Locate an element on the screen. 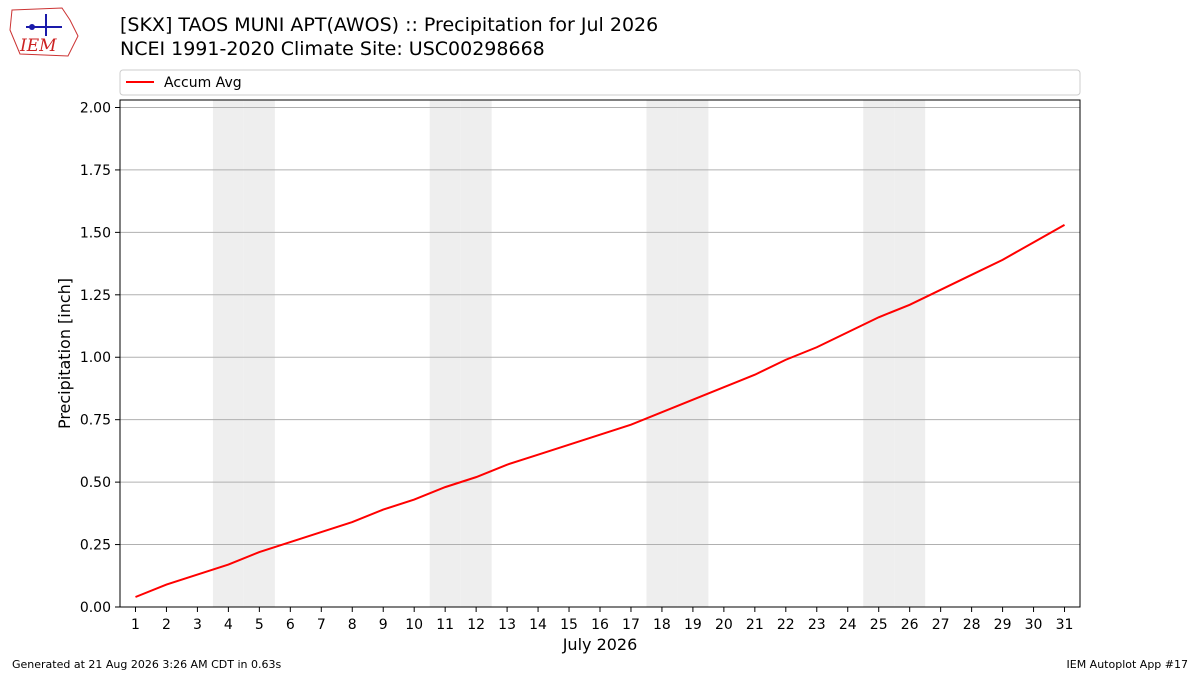  y-tick-label: 0.00 is located at coordinates (95, 608).